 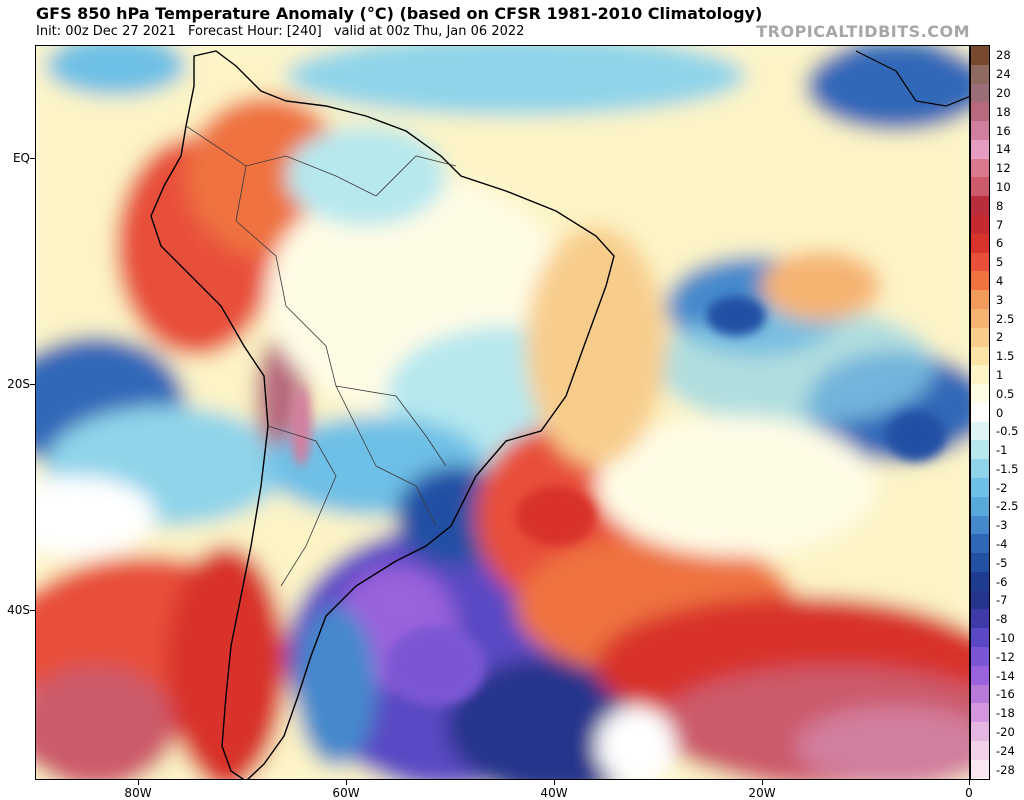 I want to click on colorbar-label: -16, so click(x=1005, y=694).